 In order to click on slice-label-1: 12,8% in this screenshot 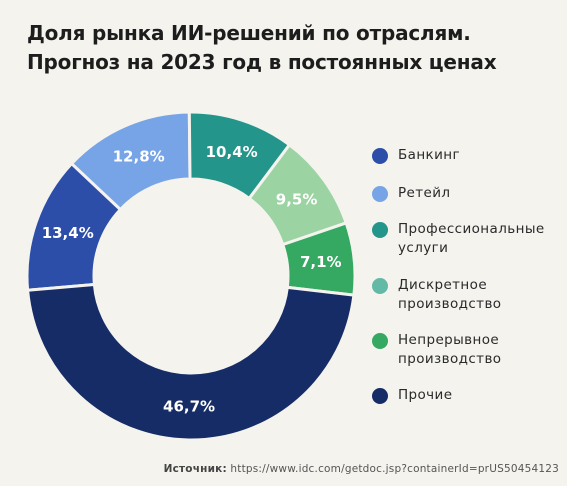, I will do `click(139, 156)`.